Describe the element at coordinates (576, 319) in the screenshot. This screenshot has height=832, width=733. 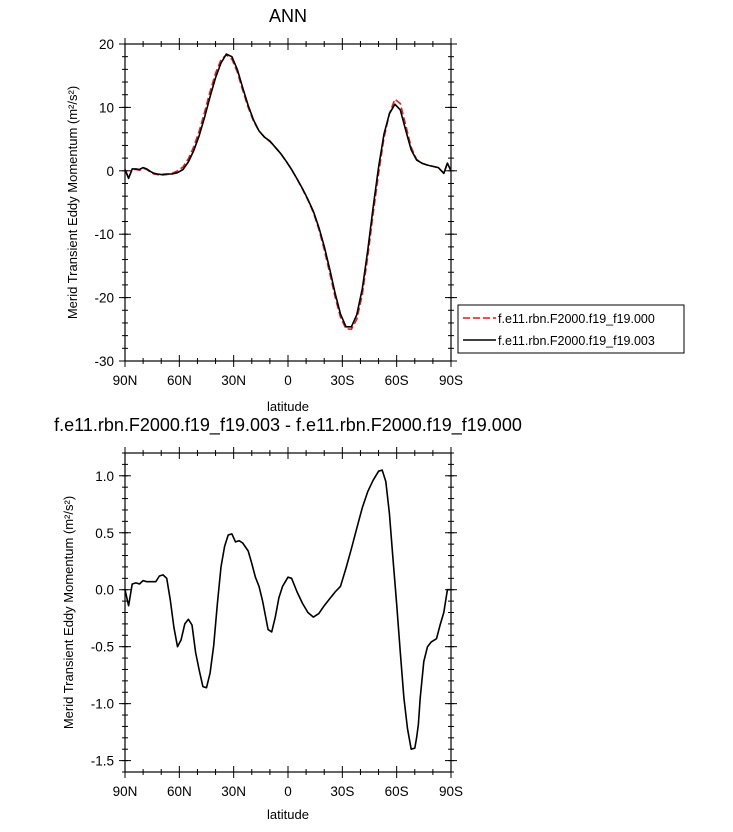
I see `legend-label: f.e11.rbn.F2000.f19_f19.000` at that location.